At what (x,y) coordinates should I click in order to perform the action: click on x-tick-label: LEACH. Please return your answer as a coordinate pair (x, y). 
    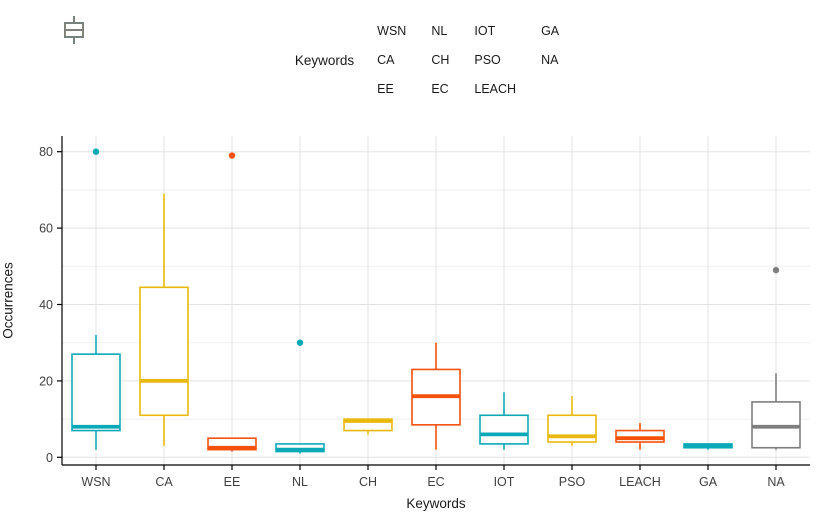
    Looking at the image, I should click on (640, 482).